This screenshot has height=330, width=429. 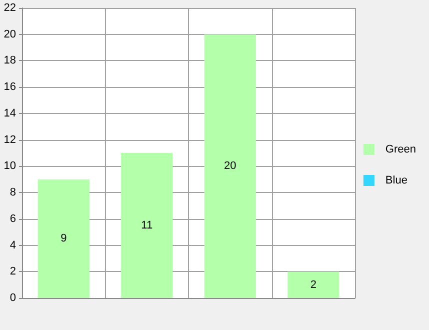 What do you see at coordinates (10, 8) in the screenshot?
I see `y-tick-label: 22` at bounding box center [10, 8].